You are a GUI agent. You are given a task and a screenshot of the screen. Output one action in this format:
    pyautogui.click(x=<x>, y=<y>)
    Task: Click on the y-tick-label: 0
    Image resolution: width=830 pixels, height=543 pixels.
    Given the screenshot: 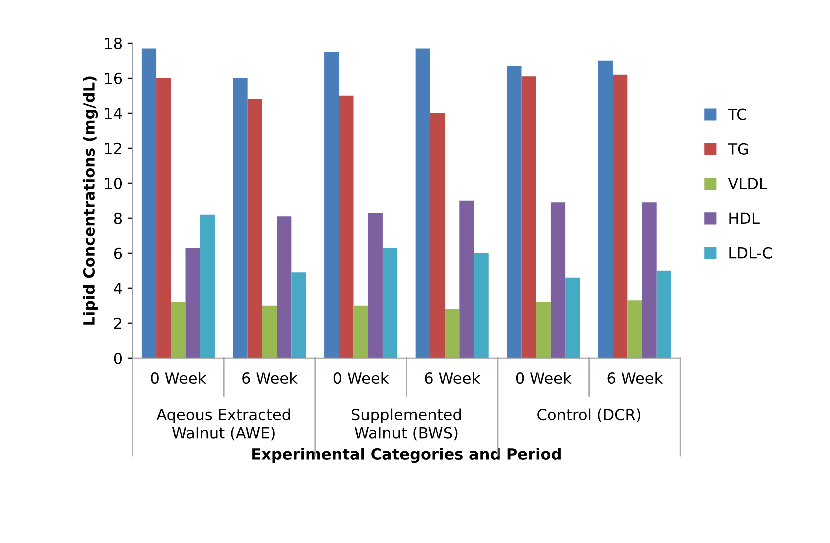 What is the action you would take?
    pyautogui.click(x=118, y=358)
    